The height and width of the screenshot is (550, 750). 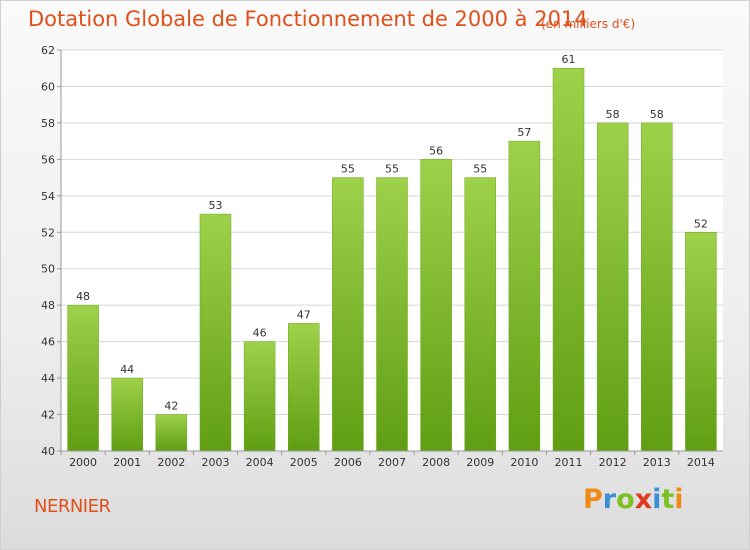 What do you see at coordinates (480, 314) in the screenshot?
I see `bar-2009` at bounding box center [480, 314].